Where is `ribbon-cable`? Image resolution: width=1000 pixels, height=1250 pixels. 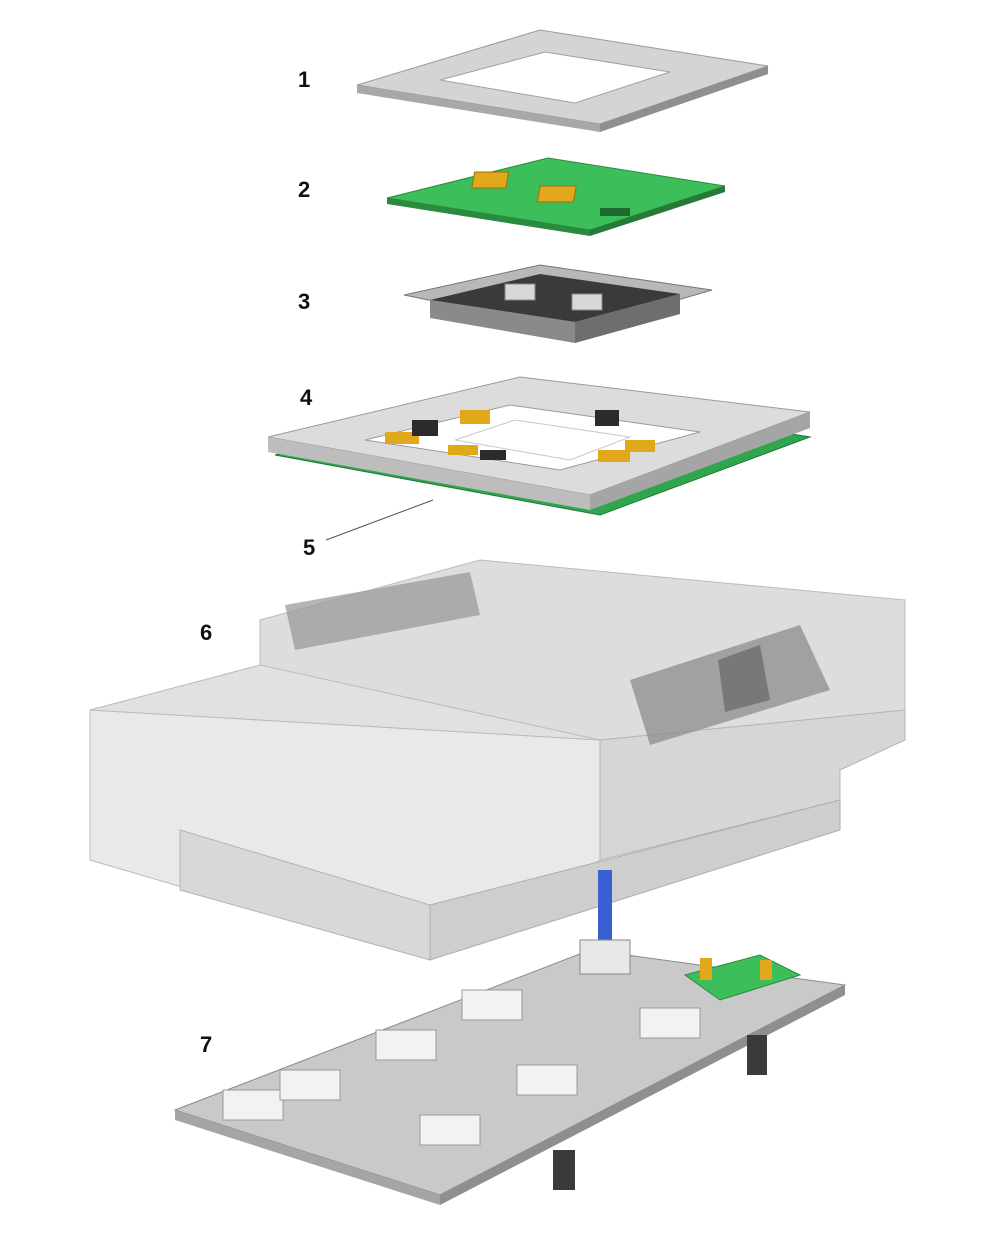
ribbon-cable is located at coordinates (605, 905).